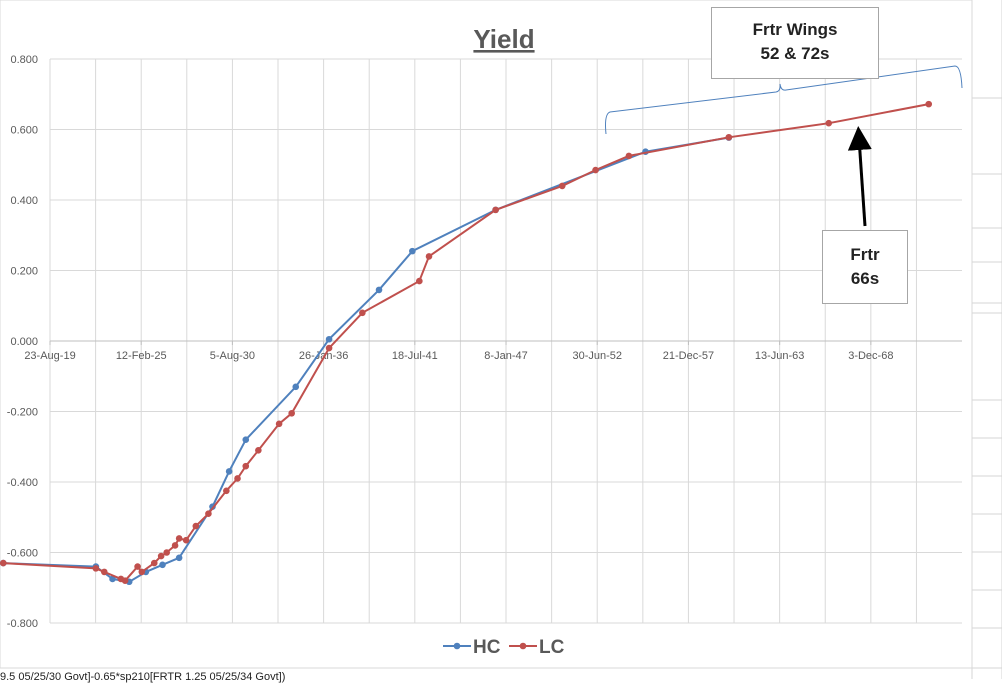 The width and height of the screenshot is (1002, 683). What do you see at coordinates (537, 647) in the screenshot?
I see `legend-item-lc: LC` at bounding box center [537, 647].